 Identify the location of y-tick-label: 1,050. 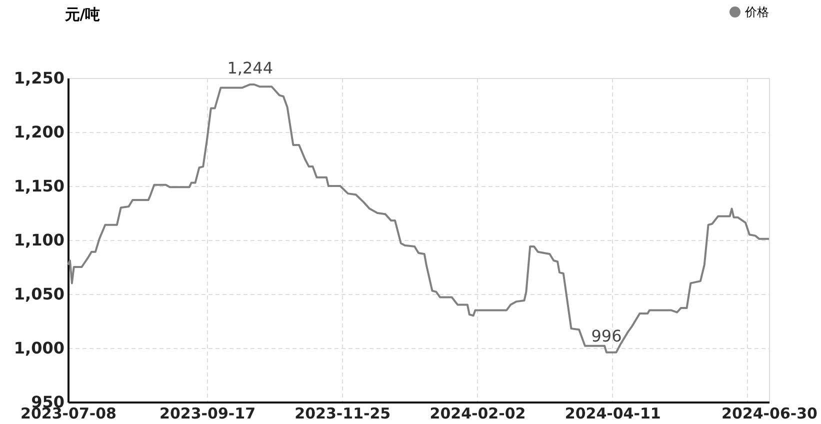
(39, 294).